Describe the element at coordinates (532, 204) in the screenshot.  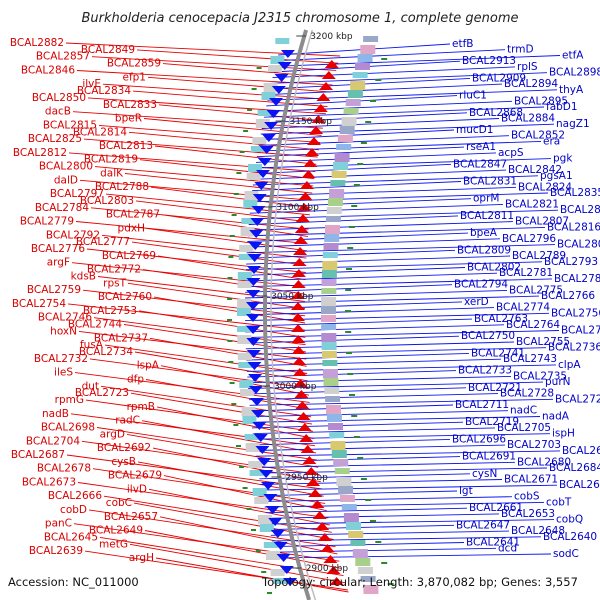
I see `gene-label: BCAL2821` at that location.